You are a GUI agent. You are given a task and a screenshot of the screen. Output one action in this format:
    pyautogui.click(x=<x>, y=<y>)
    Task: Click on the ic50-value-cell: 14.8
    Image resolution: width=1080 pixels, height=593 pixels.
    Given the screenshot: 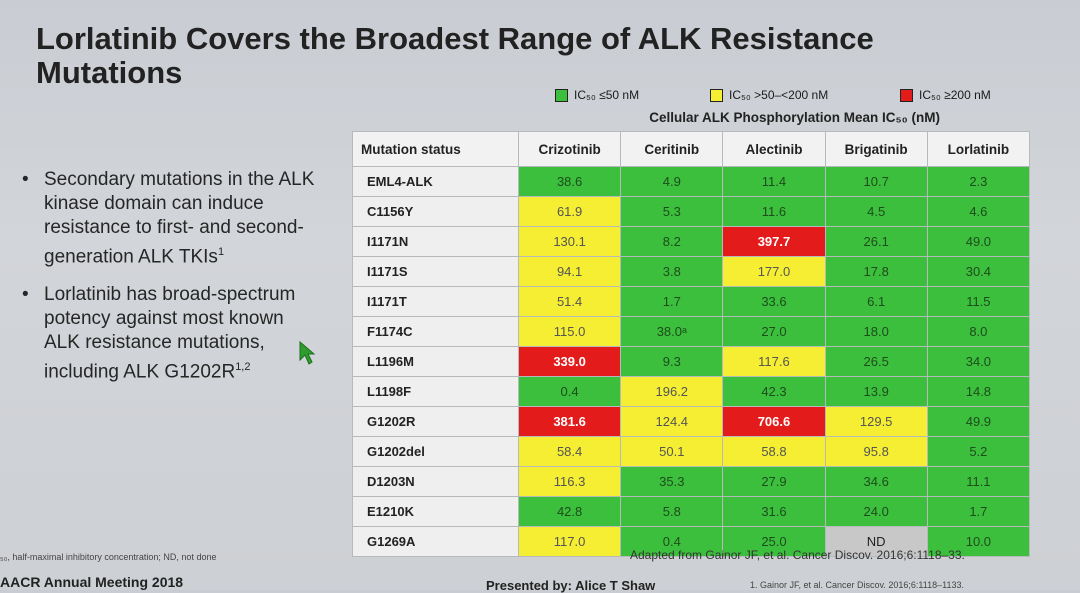 What is the action you would take?
    pyautogui.click(x=978, y=391)
    